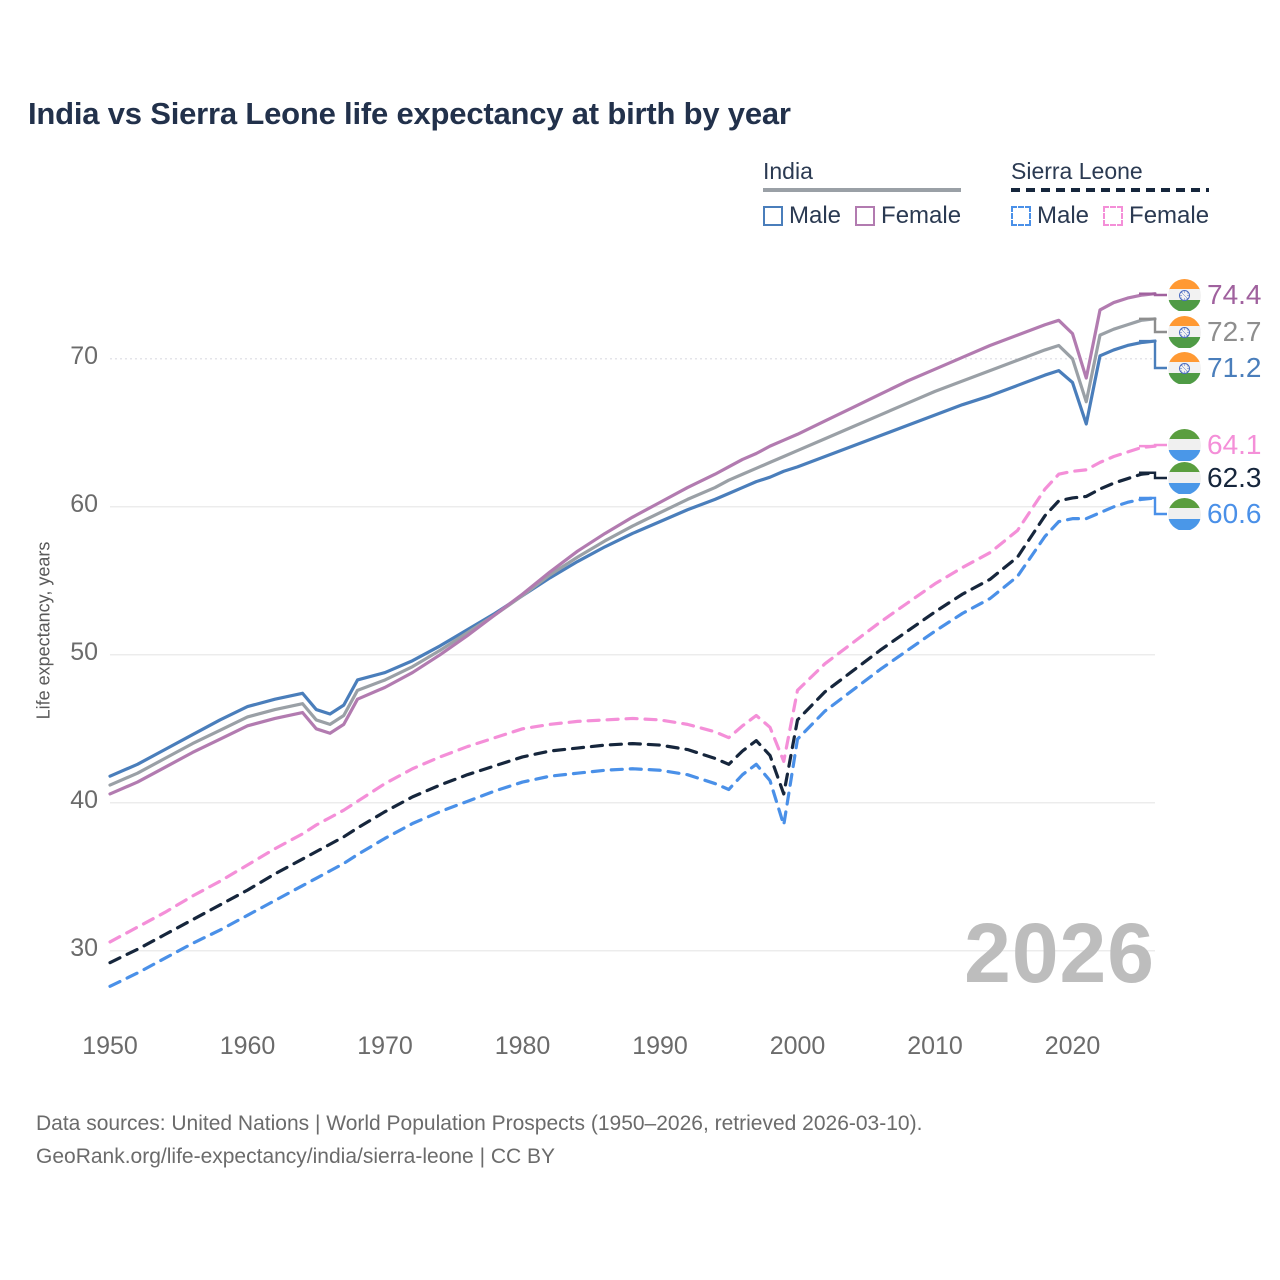  What do you see at coordinates (660, 1046) in the screenshot?
I see `x-tick-label: 1990` at bounding box center [660, 1046].